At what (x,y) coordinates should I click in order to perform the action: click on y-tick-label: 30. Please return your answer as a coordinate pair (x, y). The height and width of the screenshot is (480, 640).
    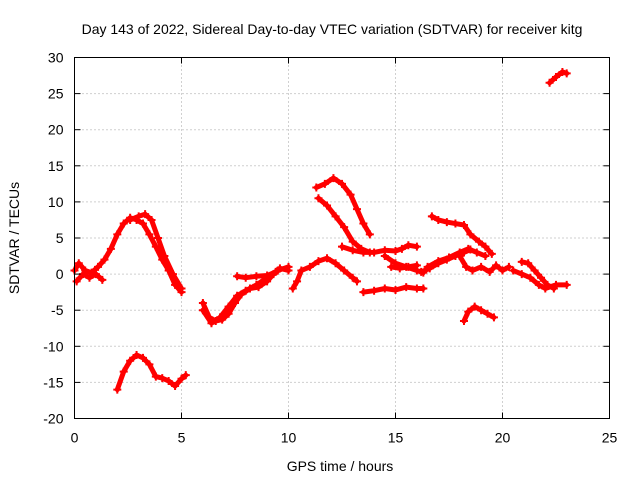
    Looking at the image, I should click on (56, 58).